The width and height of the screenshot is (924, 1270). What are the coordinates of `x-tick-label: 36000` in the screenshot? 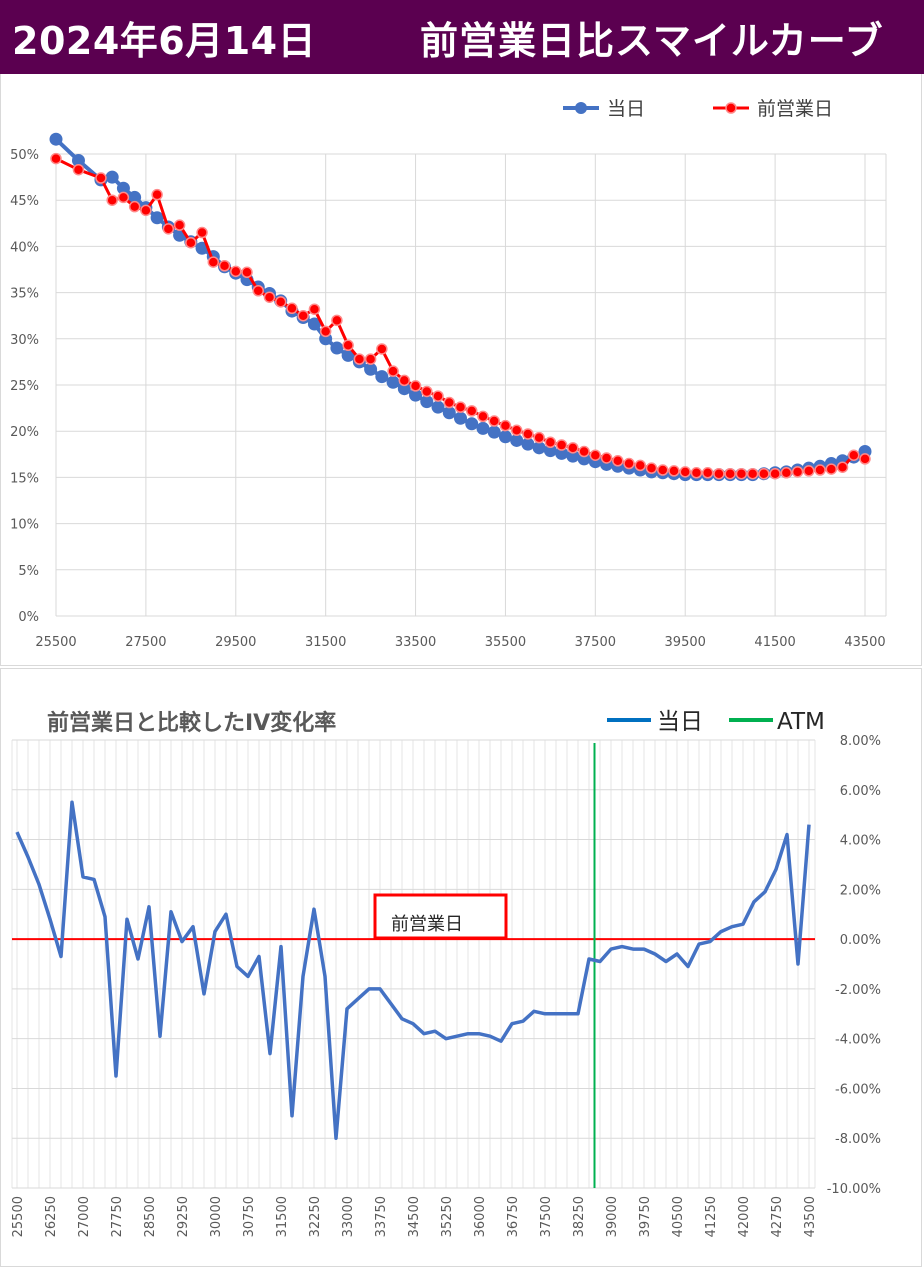 It's located at (480, 1216).